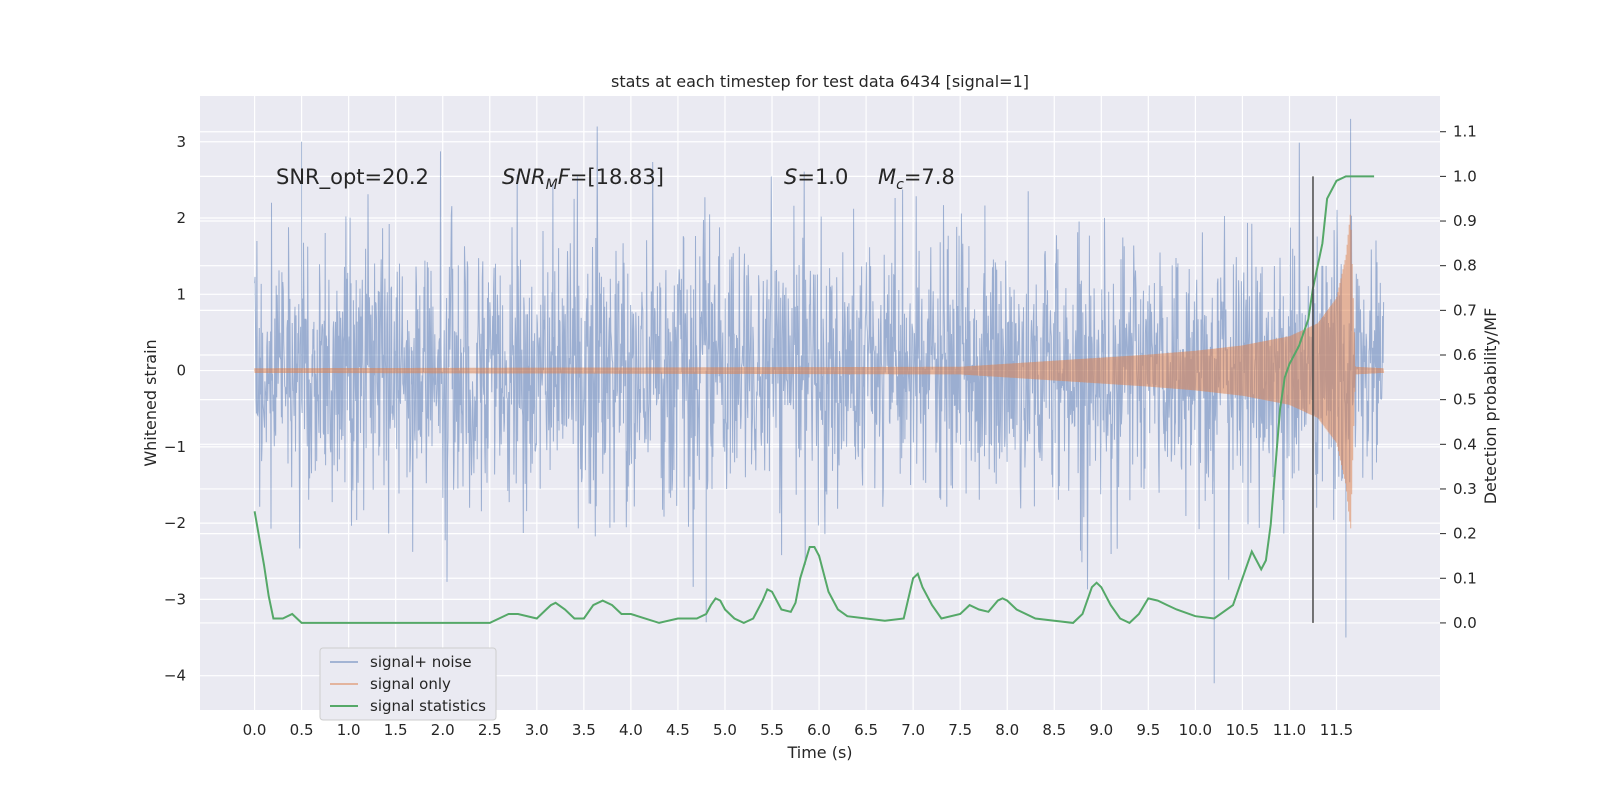  Describe the element at coordinates (181, 218) in the screenshot. I see `y-left-tick-label: 2` at that location.